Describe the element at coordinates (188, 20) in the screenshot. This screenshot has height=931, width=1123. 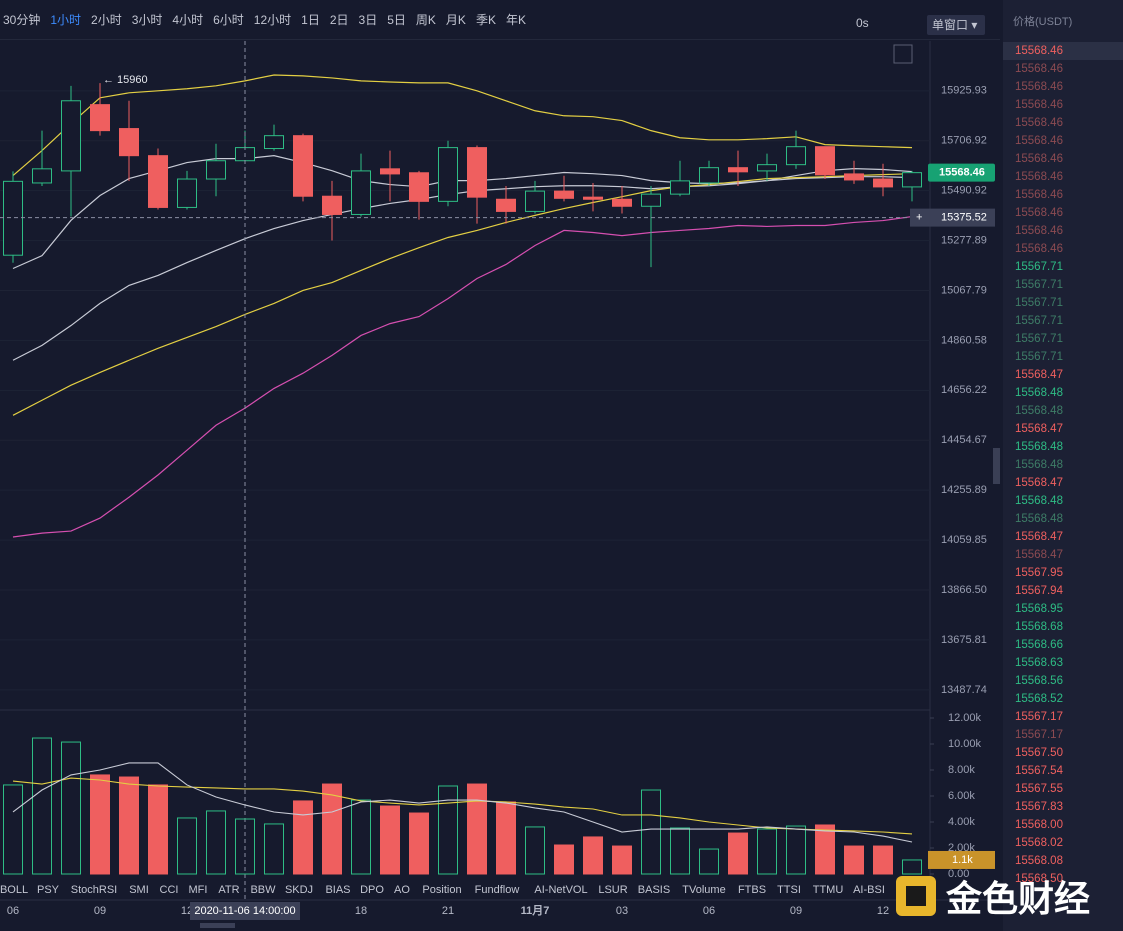
I see `interval-tab: 4小时` at that location.